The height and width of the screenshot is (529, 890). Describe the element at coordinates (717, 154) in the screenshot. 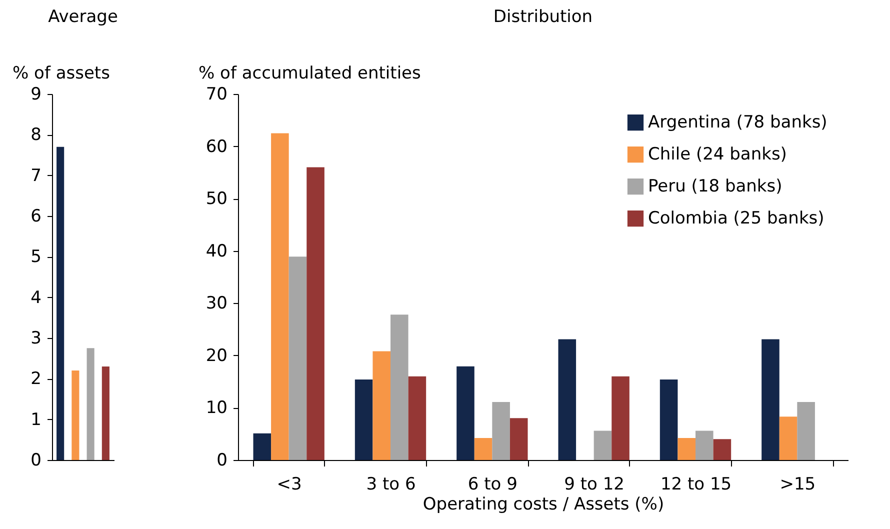

I see `legend-label: Chile (24 banks)` at that location.